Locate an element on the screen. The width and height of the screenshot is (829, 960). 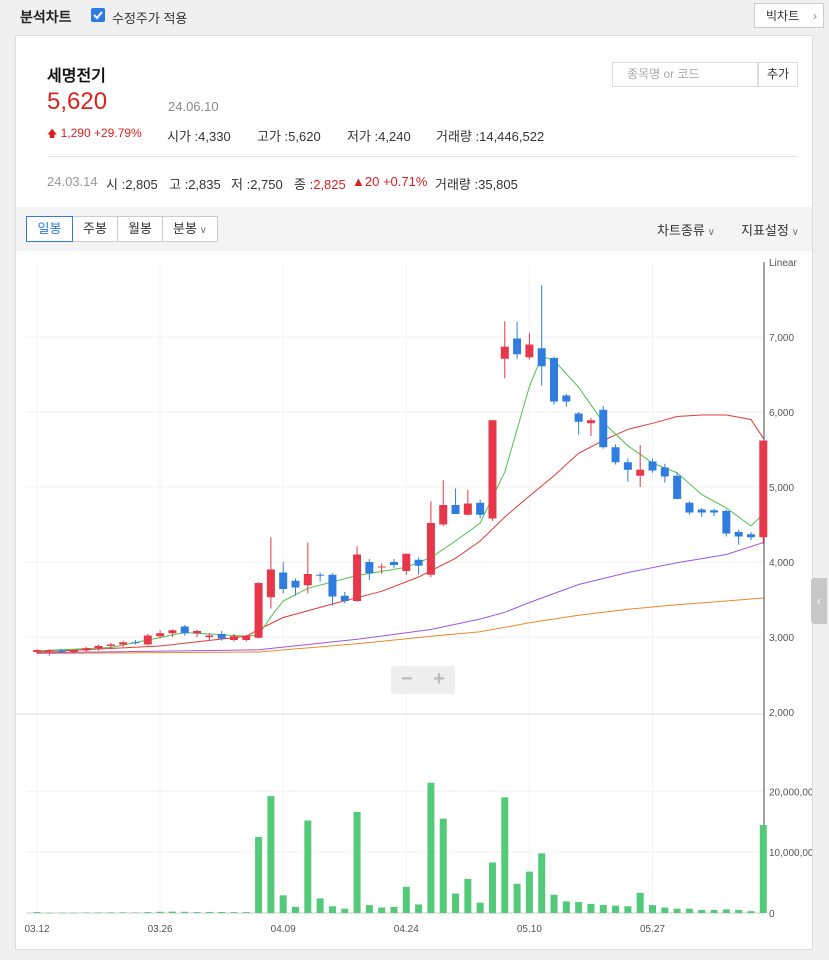
big-chart-button: 빅차트 › is located at coordinates (789, 15).